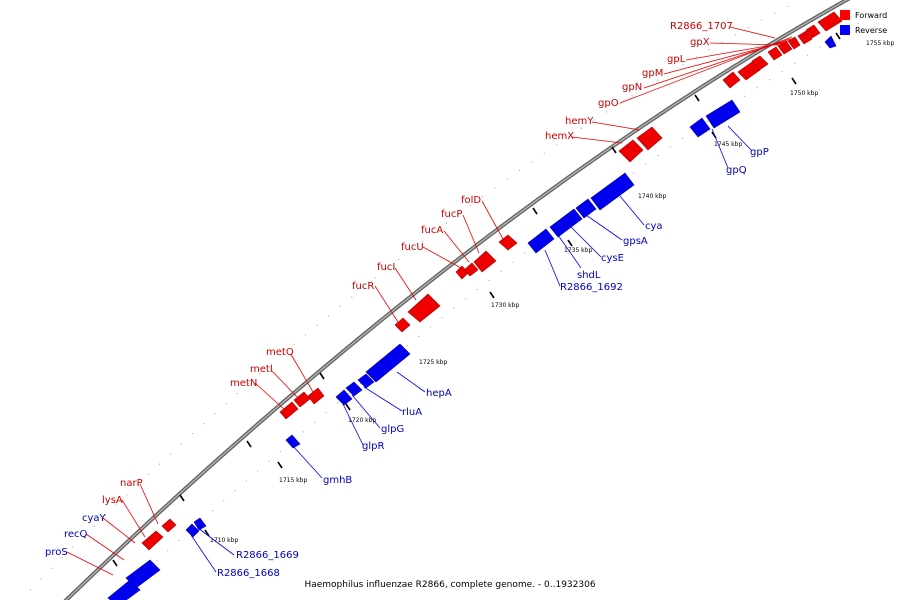  What do you see at coordinates (412, 412) in the screenshot?
I see `gene-label-rluA: rluA` at bounding box center [412, 412].